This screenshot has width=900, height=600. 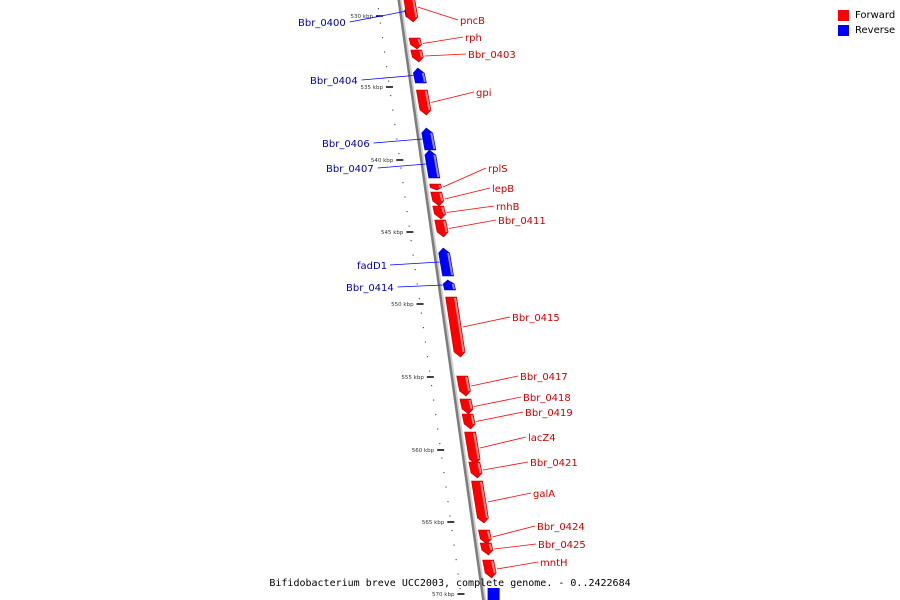 I want to click on kbp-label: 530 kbp, so click(x=362, y=17).